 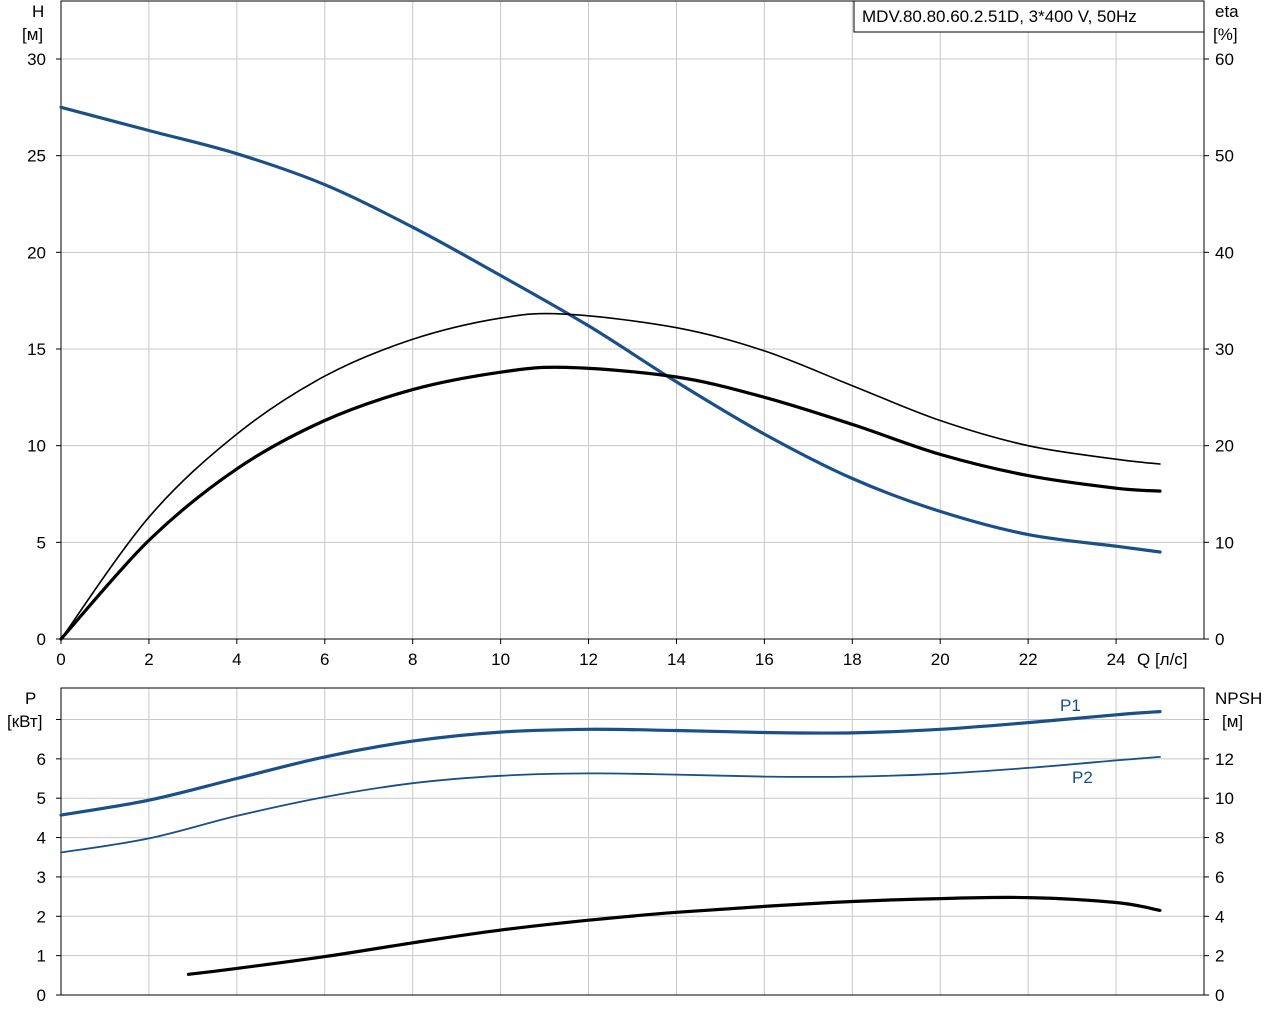 What do you see at coordinates (588, 659) in the screenshot?
I see `x-tick-label: 12` at bounding box center [588, 659].